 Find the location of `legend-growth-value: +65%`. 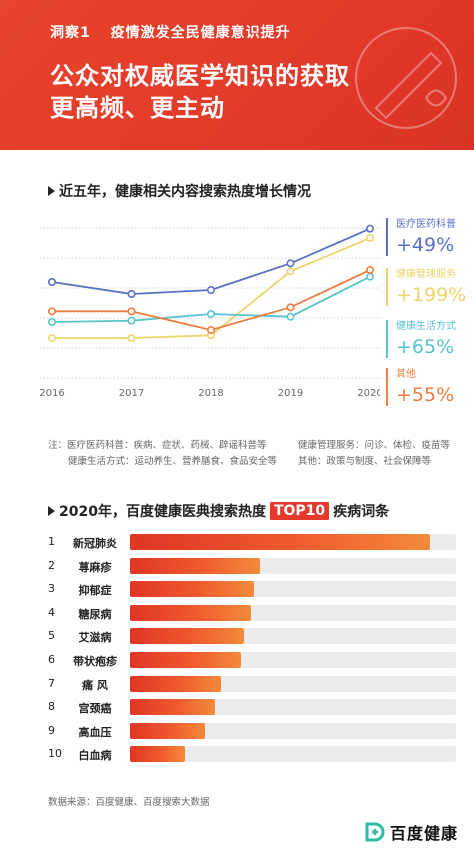

legend-growth-value: +65% is located at coordinates (425, 347).